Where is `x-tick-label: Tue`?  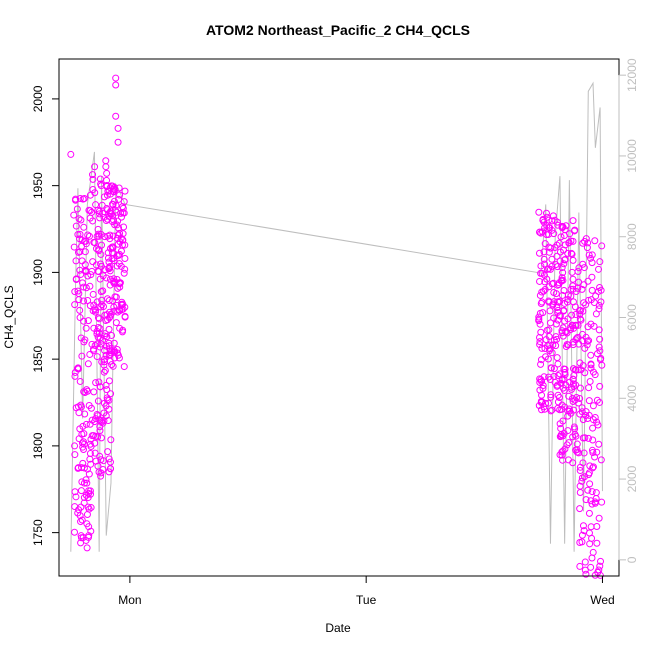 x-tick-label: Tue is located at coordinates (366, 600).